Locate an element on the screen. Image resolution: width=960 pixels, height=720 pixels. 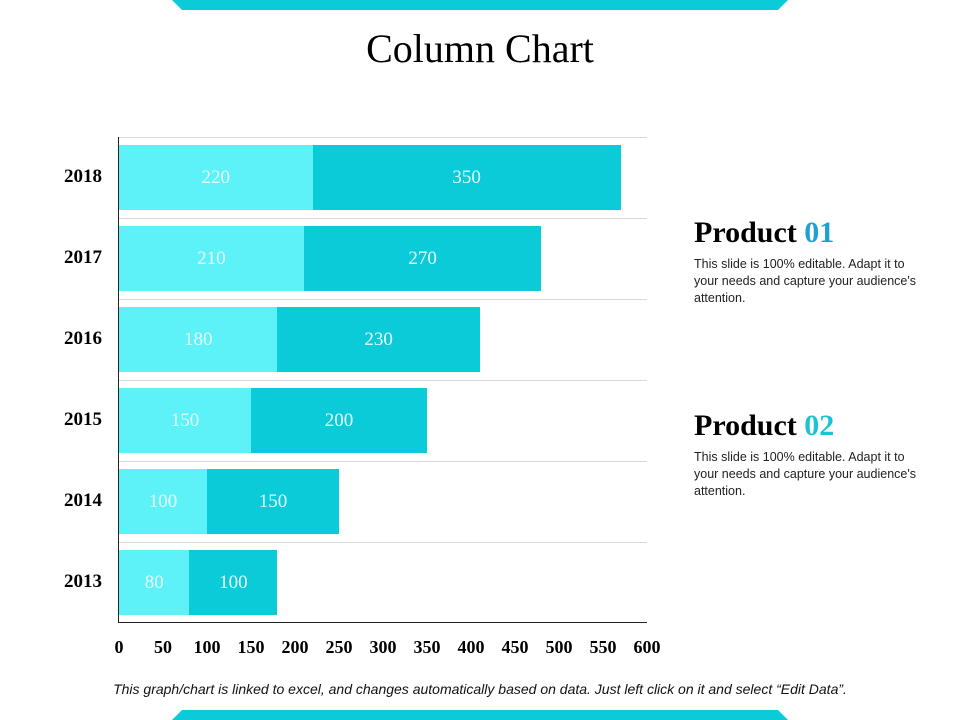
bar-row-2018: 220 350 is located at coordinates (370, 177).